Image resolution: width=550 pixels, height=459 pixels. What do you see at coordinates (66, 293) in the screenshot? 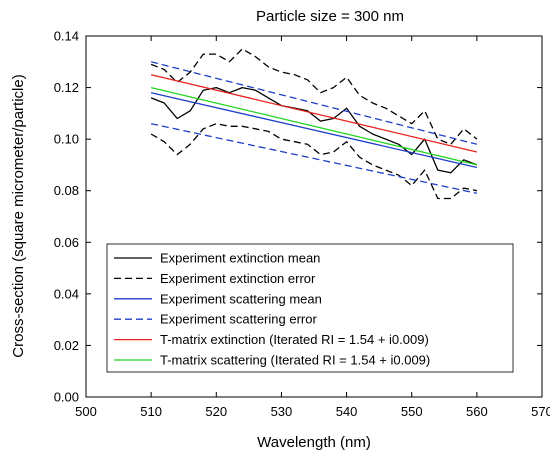
I see `y-tick-label: 0.04` at bounding box center [66, 293].